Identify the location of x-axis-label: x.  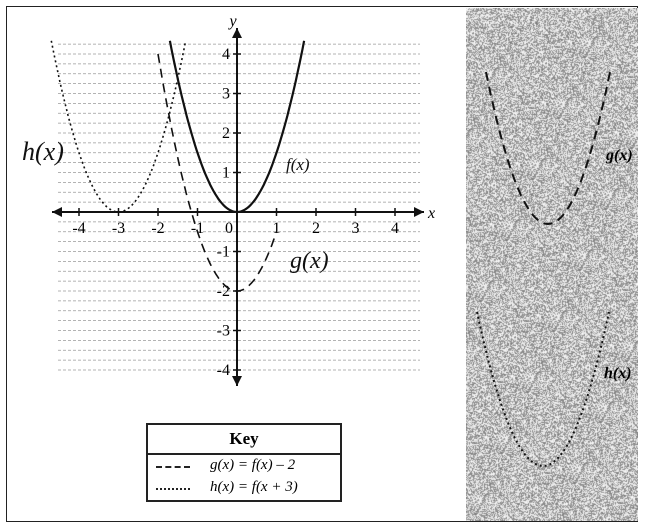
(431, 213).